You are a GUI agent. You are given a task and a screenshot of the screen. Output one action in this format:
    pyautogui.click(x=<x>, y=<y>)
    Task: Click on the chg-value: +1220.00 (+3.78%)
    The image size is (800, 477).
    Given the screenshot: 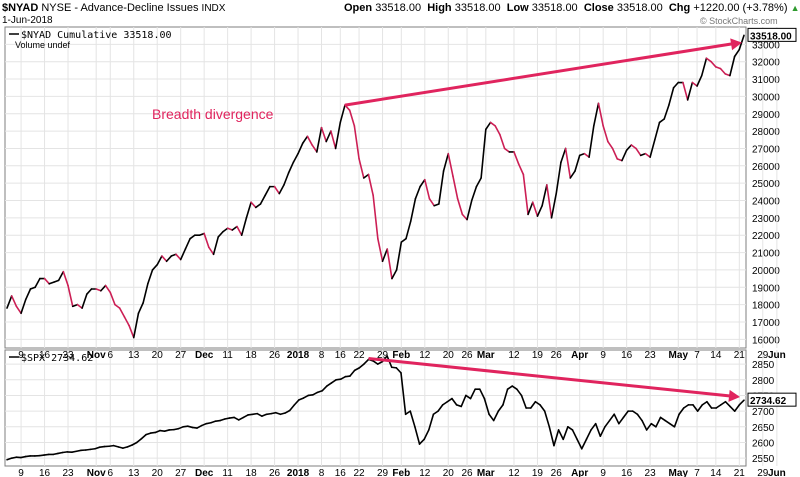 What is the action you would take?
    pyautogui.click(x=740, y=8)
    